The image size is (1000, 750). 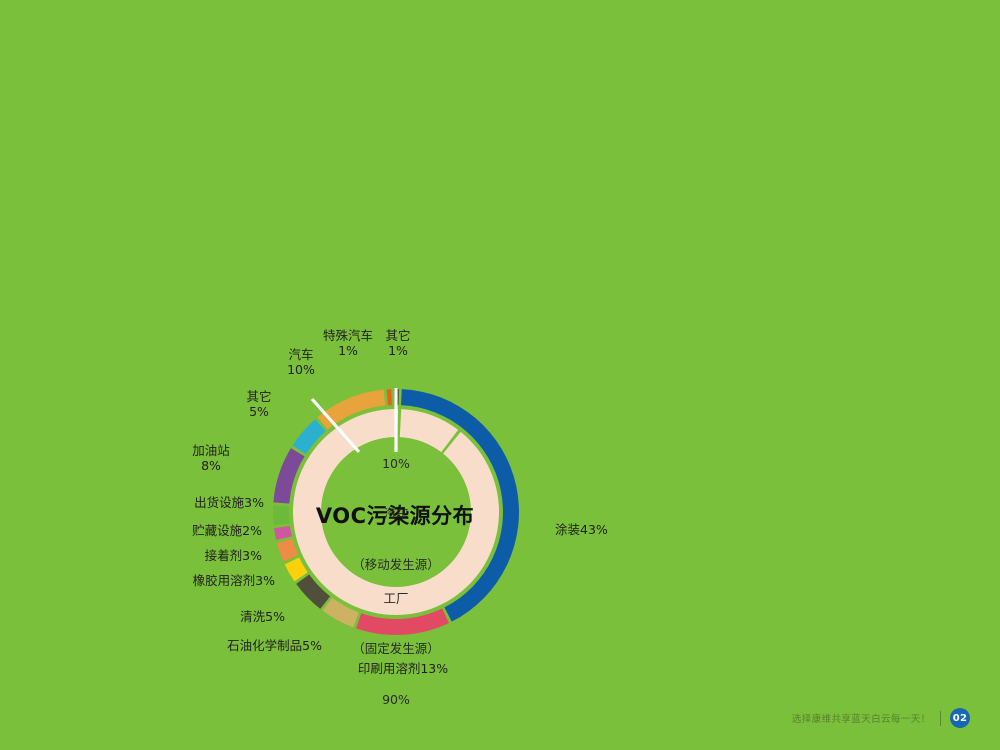 I want to click on segment-label-printing-solvent: 印刷用溶剂13%, so click(x=403, y=668).